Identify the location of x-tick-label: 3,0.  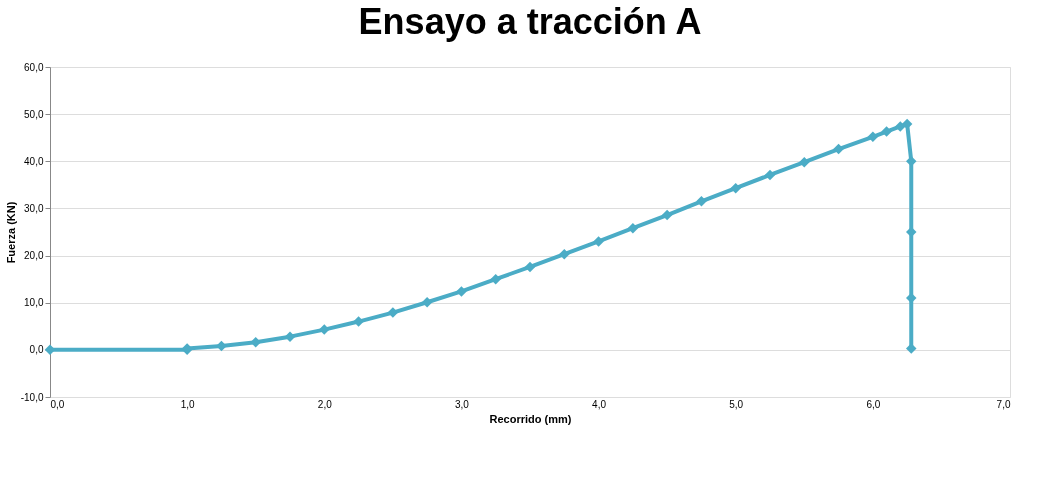
(462, 404).